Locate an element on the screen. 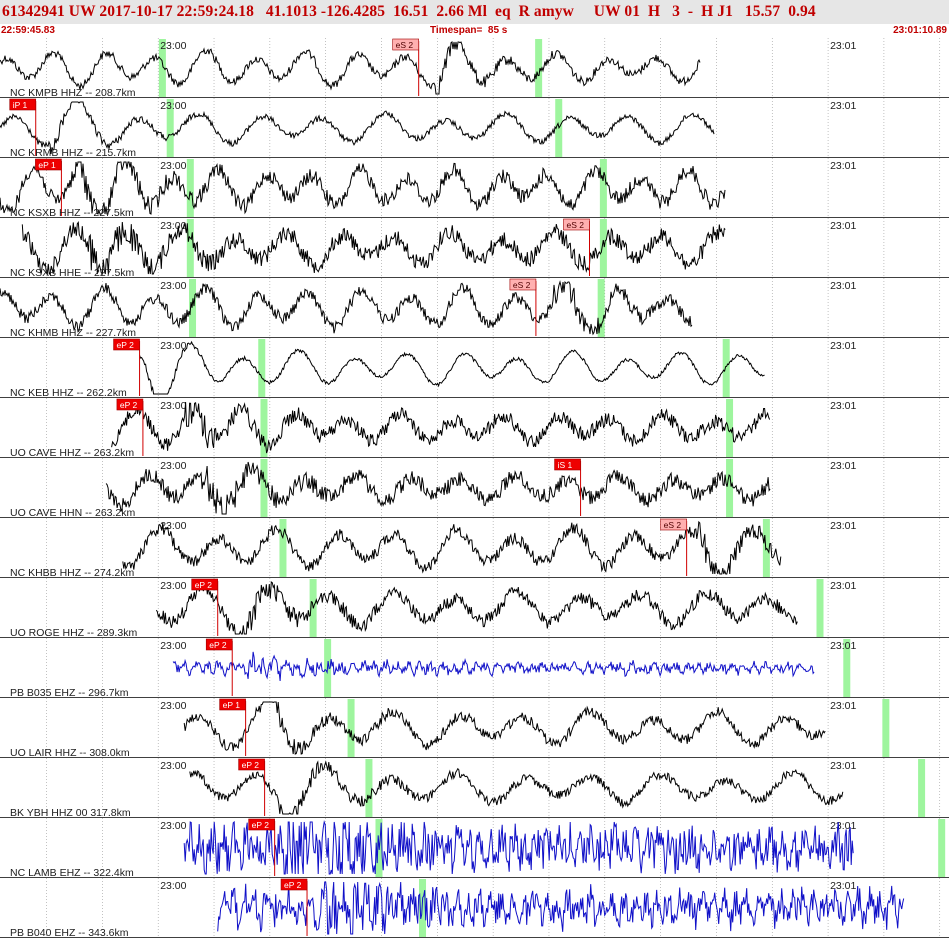 This screenshot has width=949, height=940. station-label: UO LAIR HHZ -- 308.0km is located at coordinates (70, 753).